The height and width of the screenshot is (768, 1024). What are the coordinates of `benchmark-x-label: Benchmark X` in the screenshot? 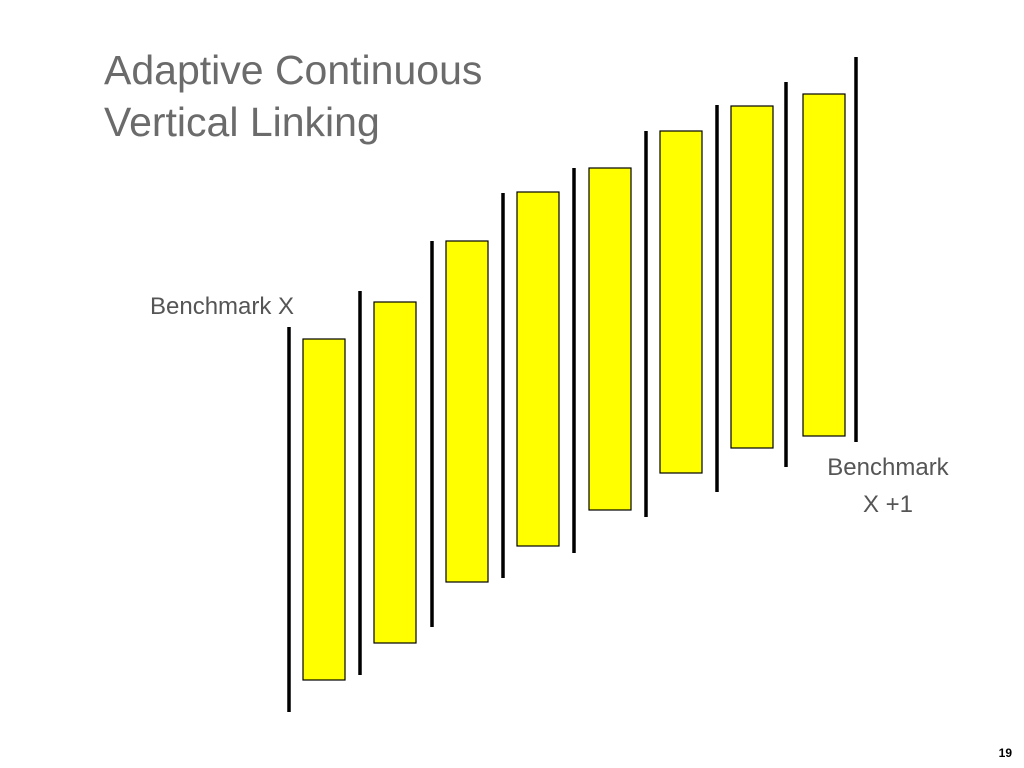 It's located at (222, 306).